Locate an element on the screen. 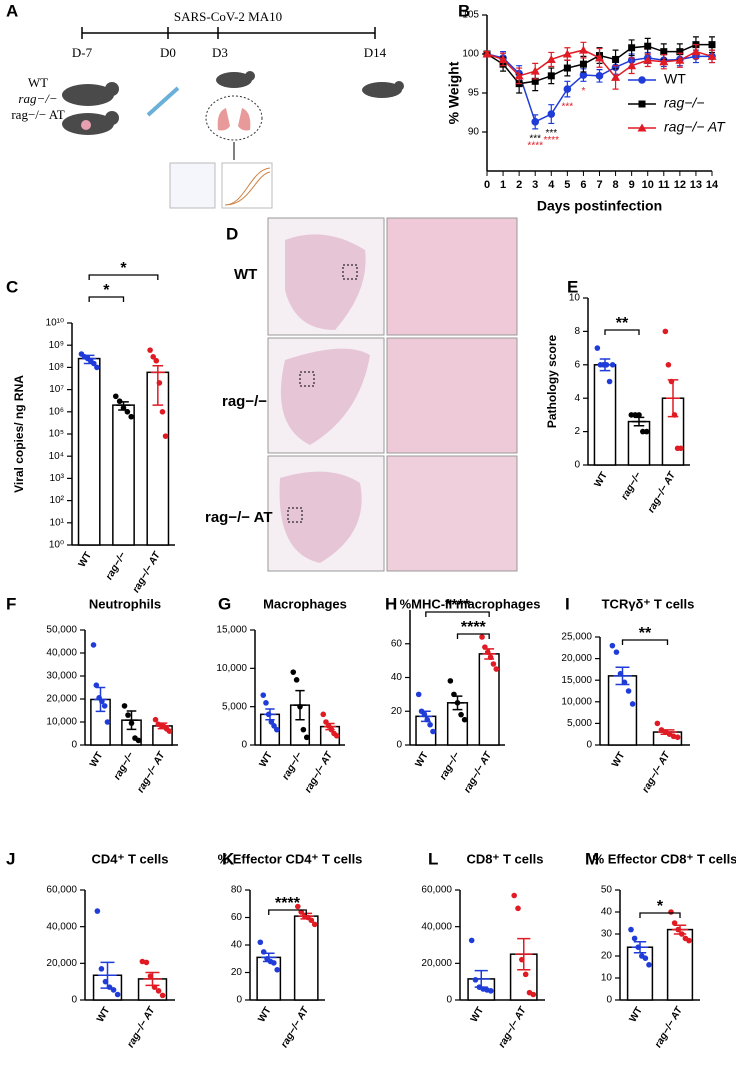 This screenshot has width=736, height=1075. significance-label: **** is located at coordinates (458, 605).